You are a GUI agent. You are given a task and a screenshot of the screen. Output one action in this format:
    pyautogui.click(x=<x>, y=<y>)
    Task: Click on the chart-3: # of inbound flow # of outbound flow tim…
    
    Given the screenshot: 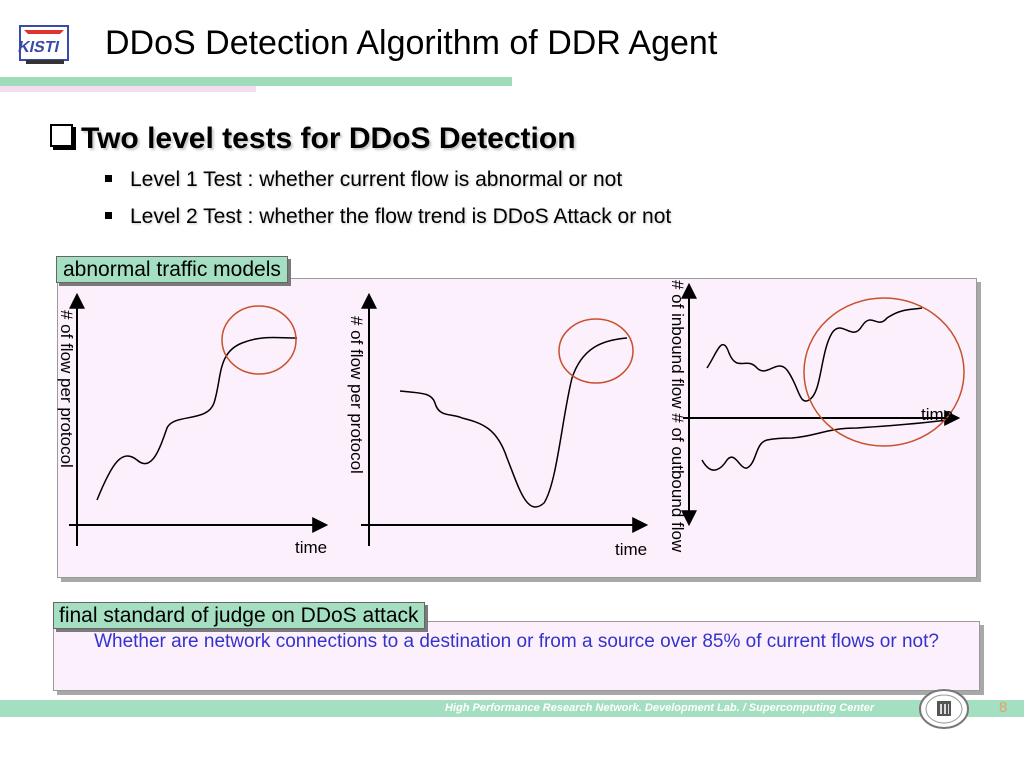 What is the action you would take?
    pyautogui.click(x=816, y=416)
    